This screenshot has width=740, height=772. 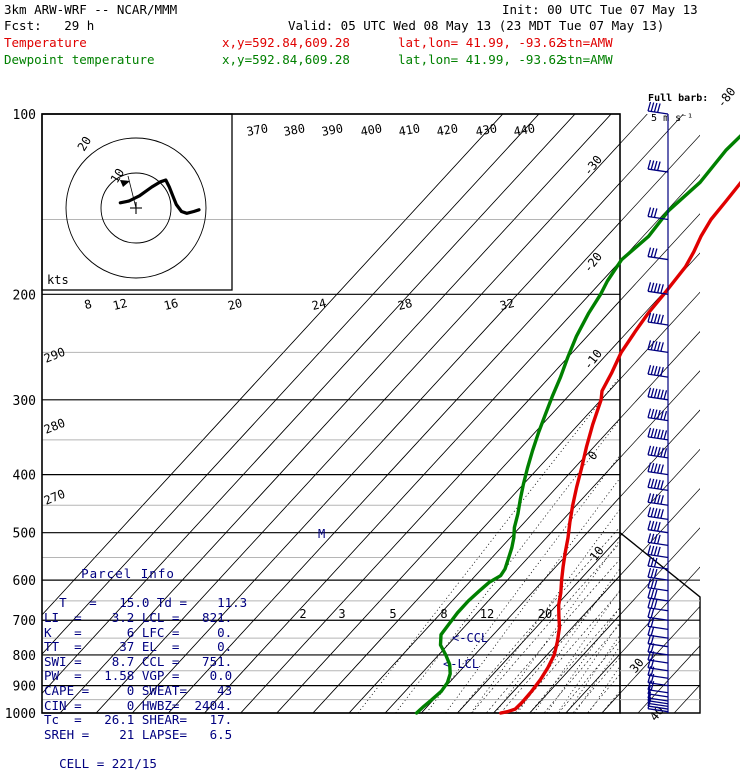 What do you see at coordinates (487, 614) in the screenshot?
I see `mixing-label-700-12: 12` at bounding box center [487, 614].